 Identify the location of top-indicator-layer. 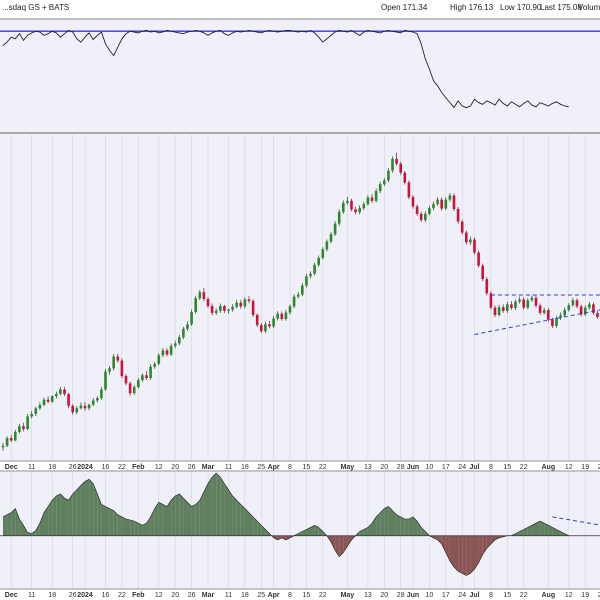
(300, 69).